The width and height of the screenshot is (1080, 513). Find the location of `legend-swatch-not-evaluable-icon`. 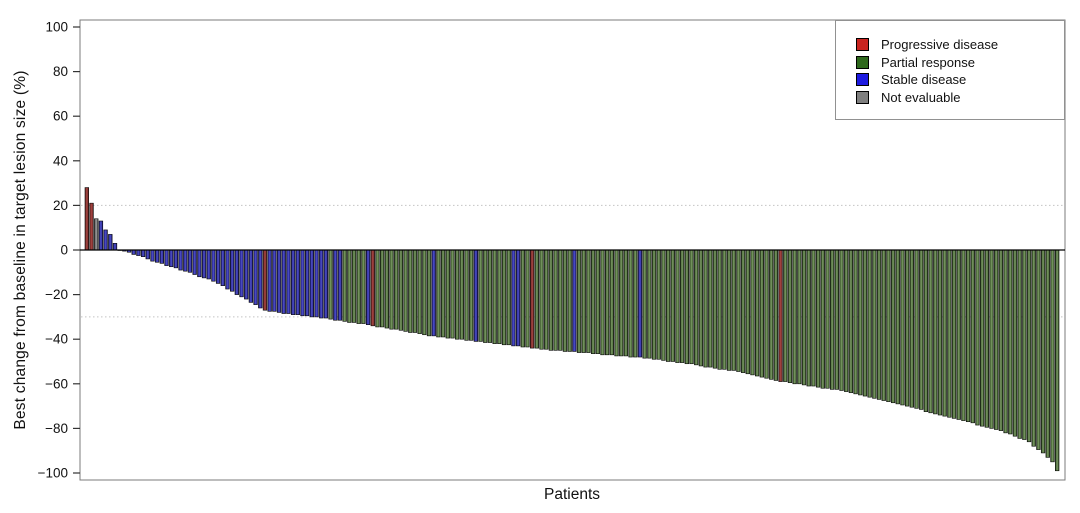

legend-swatch-not-evaluable-icon is located at coordinates (862, 97).